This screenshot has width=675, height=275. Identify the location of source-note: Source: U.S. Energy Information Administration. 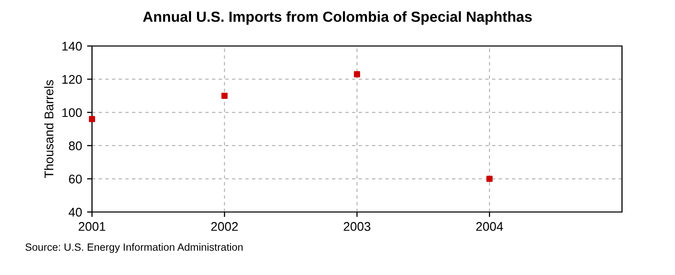
(134, 248).